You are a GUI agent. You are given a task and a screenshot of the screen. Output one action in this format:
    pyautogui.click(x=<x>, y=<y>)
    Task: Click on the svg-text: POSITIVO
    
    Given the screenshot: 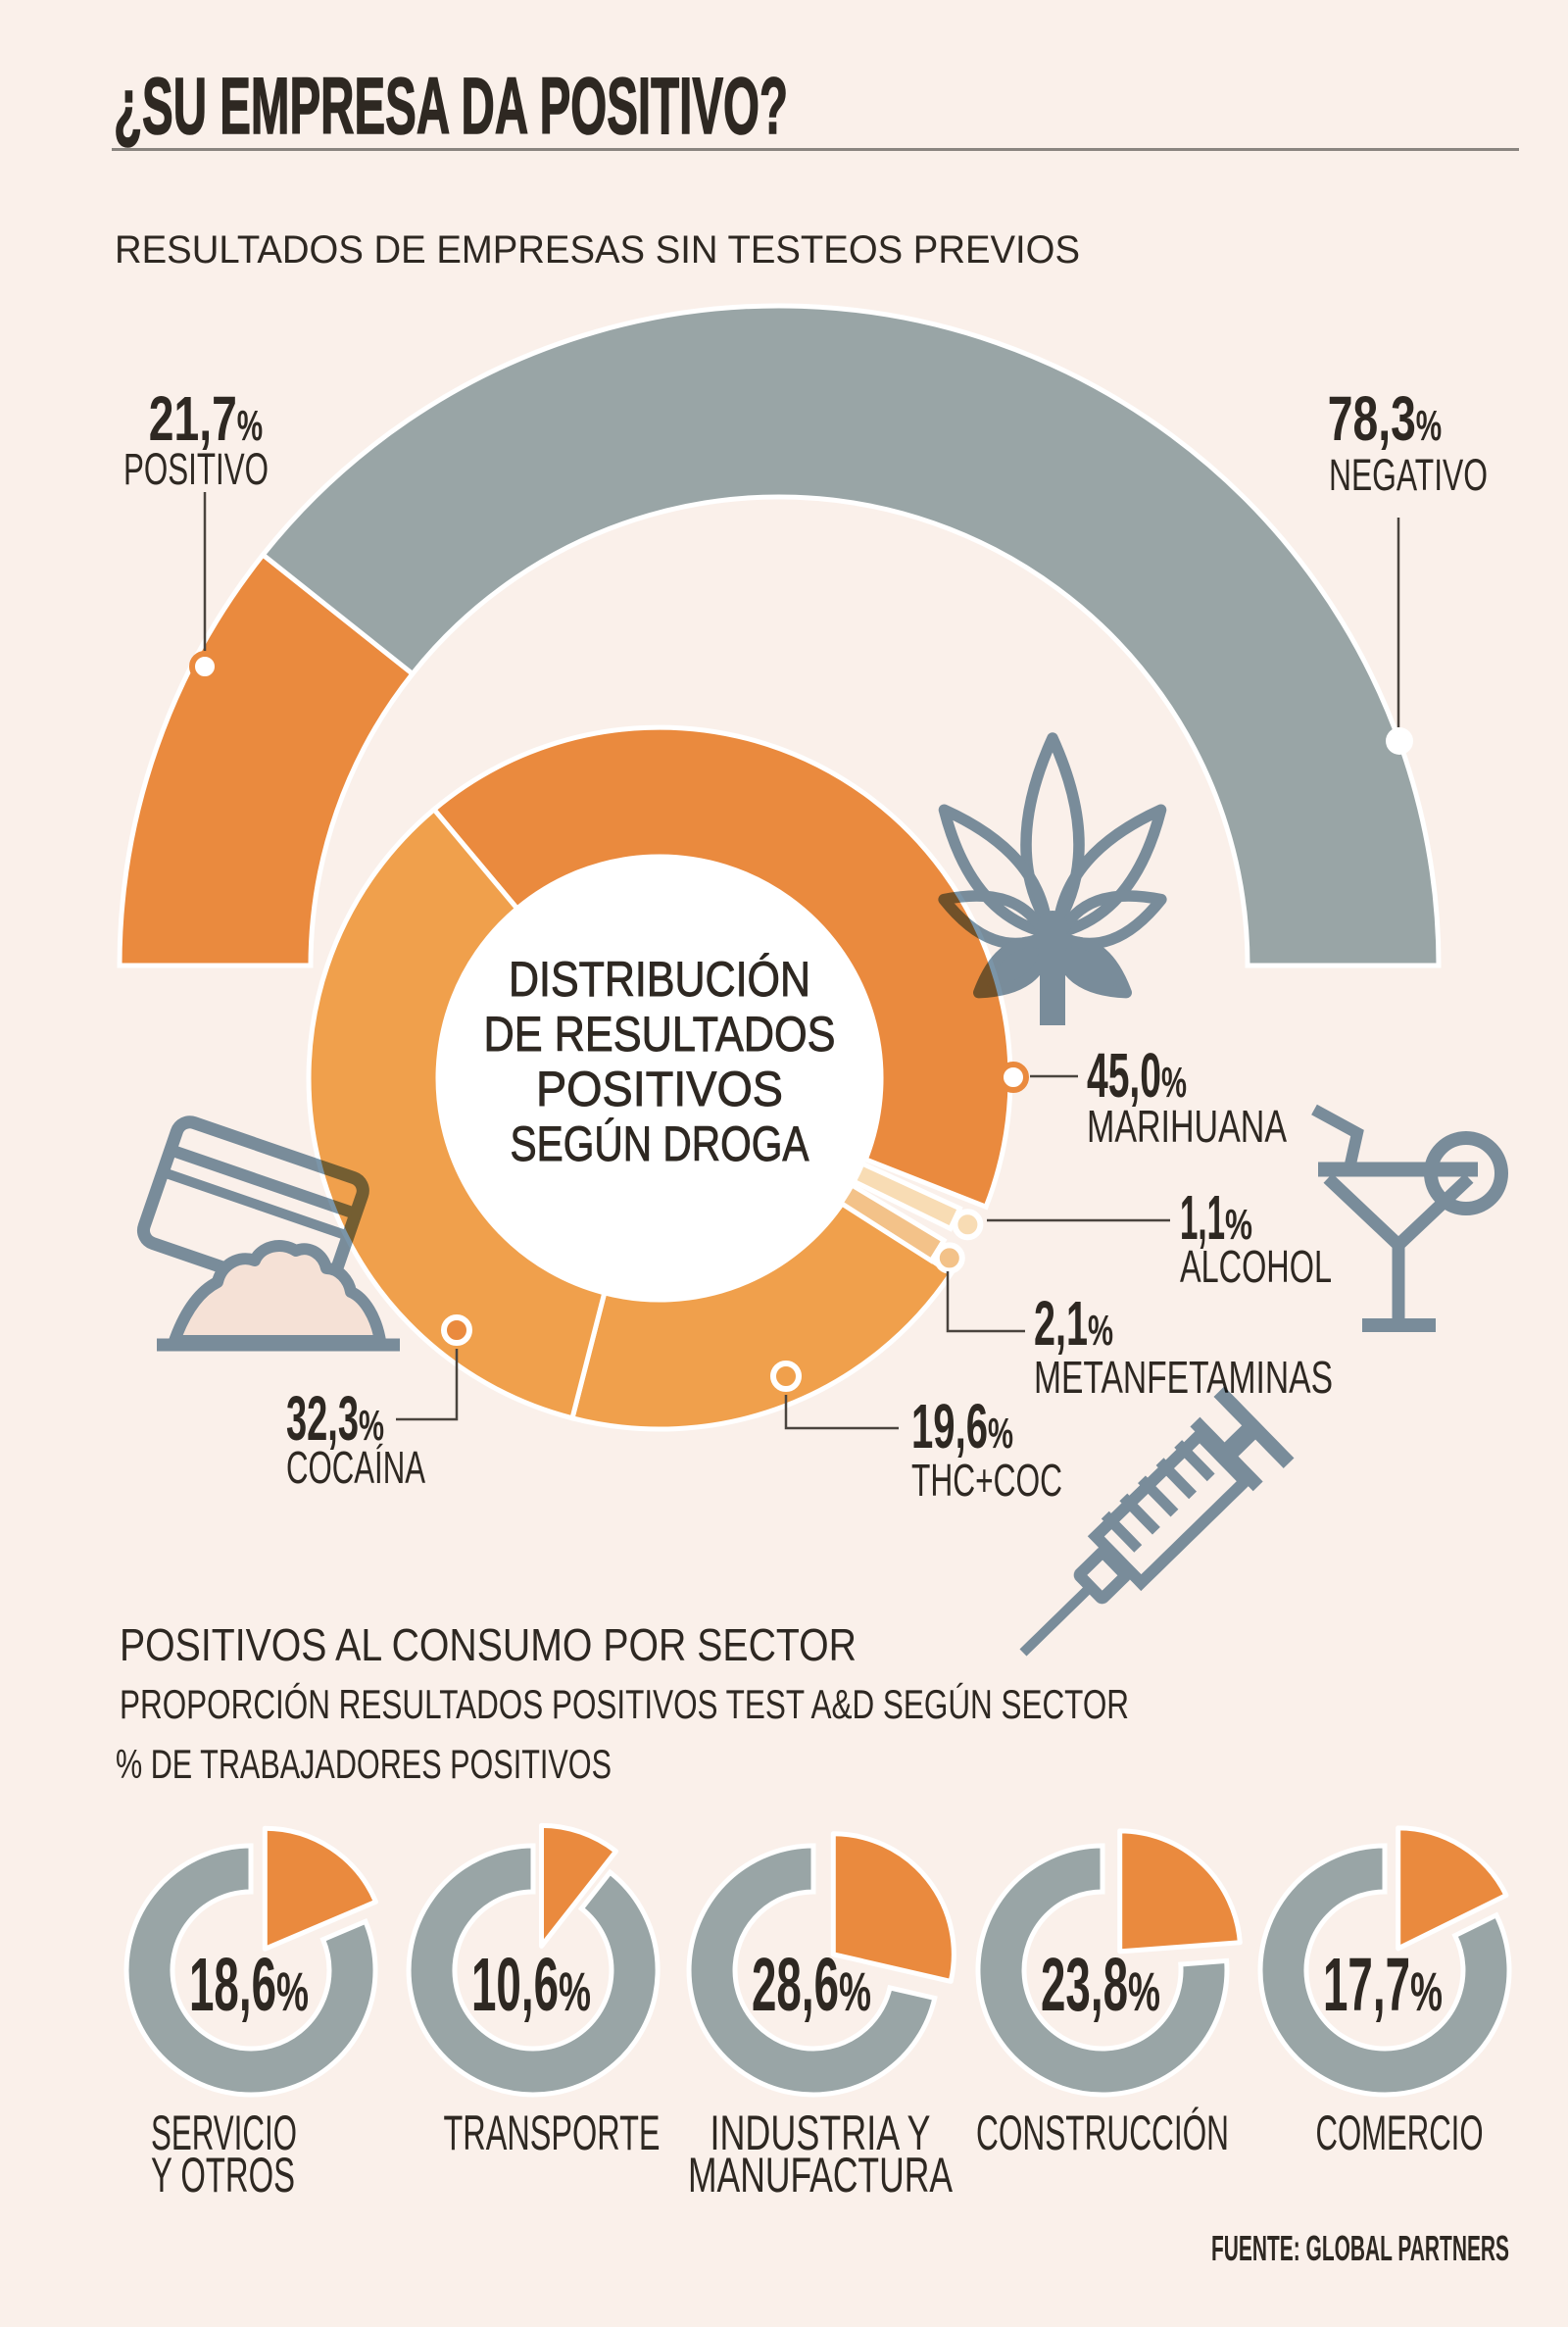 What is the action you would take?
    pyautogui.click(x=196, y=469)
    